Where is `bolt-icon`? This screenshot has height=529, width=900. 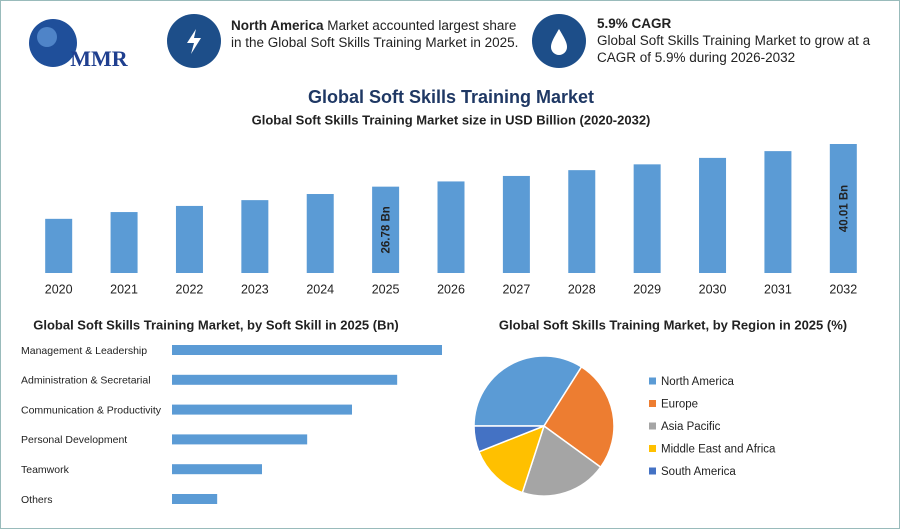 bolt-icon is located at coordinates (194, 41).